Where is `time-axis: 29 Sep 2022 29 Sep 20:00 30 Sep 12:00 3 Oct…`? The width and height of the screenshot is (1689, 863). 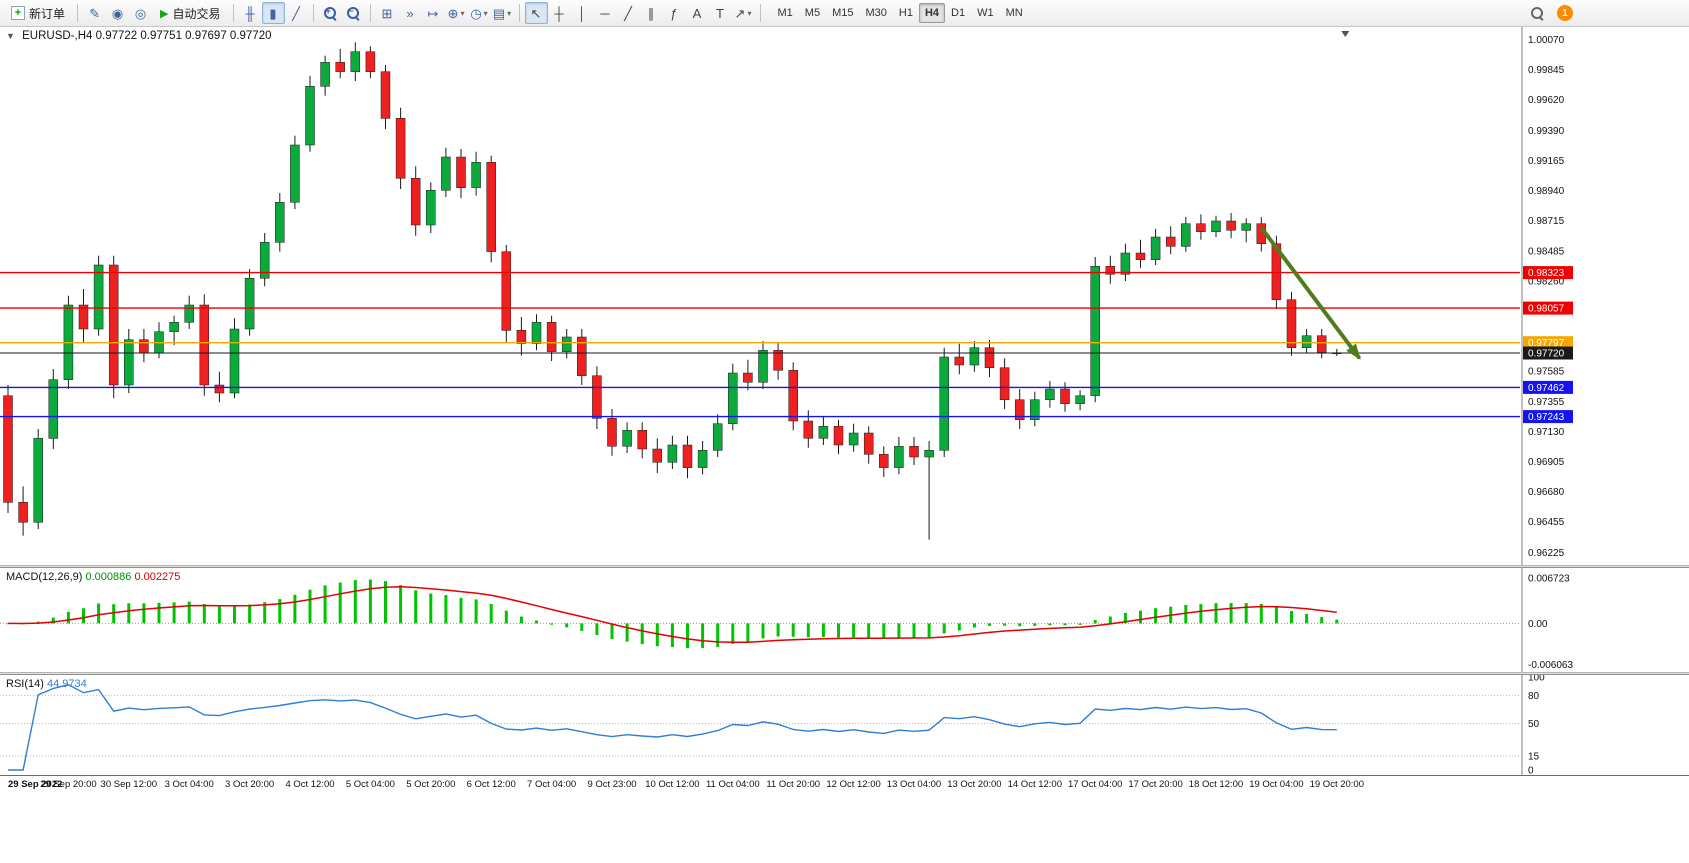
time-axis: 29 Sep 2022 29 Sep 20:00 30 Sep 12:00 3 Oct… is located at coordinates (844, 784).